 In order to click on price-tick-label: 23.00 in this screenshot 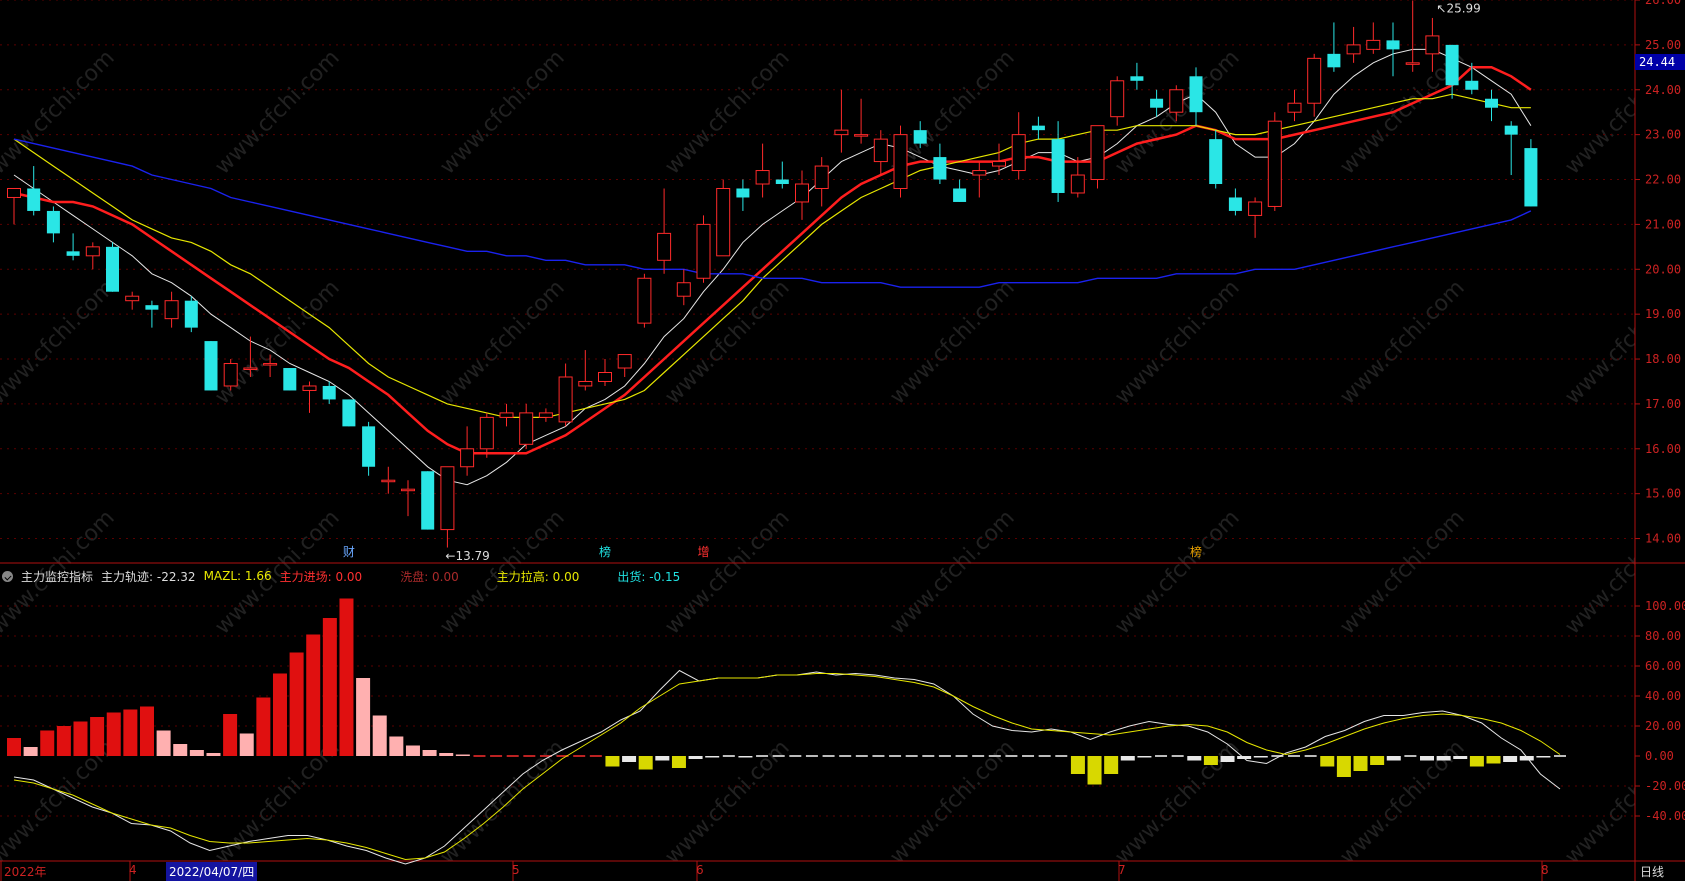, I will do `click(1663, 135)`.